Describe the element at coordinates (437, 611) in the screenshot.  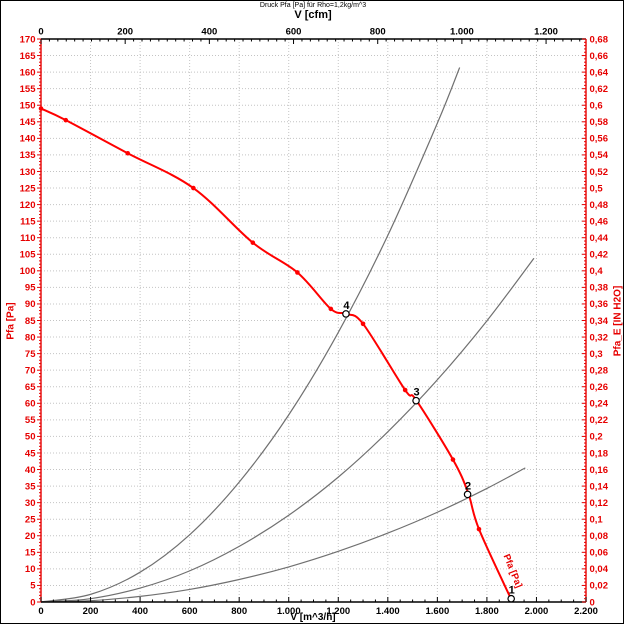
I see `svg-text: 1.600` at that location.